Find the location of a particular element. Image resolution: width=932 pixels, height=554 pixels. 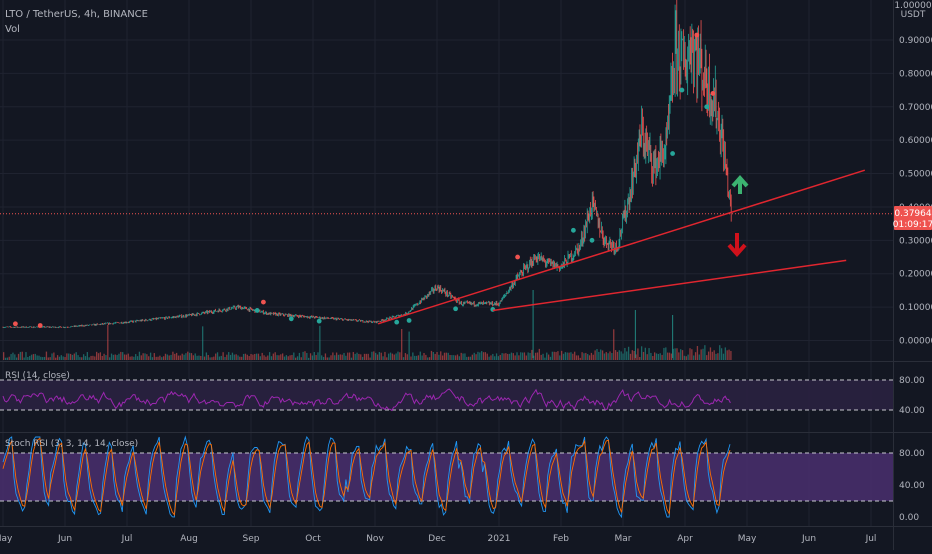

currency-label: USDT is located at coordinates (913, 15).